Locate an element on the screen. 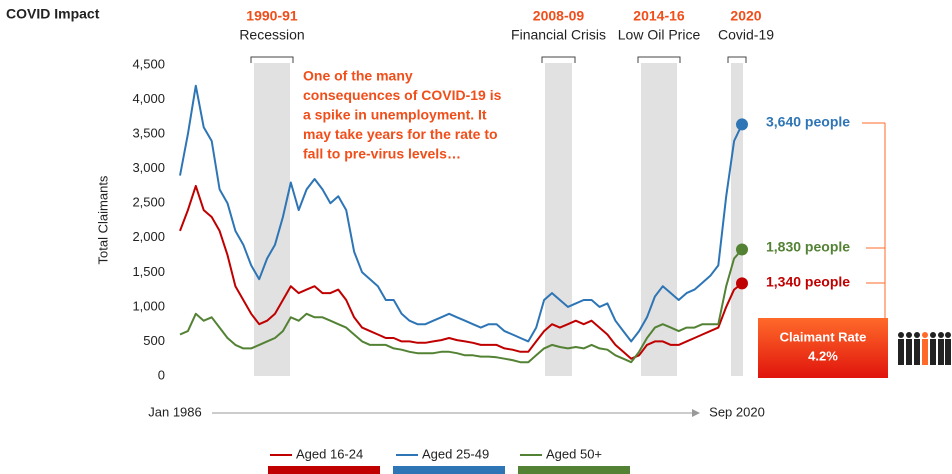 The image size is (952, 474). period-years: 2008-09 is located at coordinates (559, 16).